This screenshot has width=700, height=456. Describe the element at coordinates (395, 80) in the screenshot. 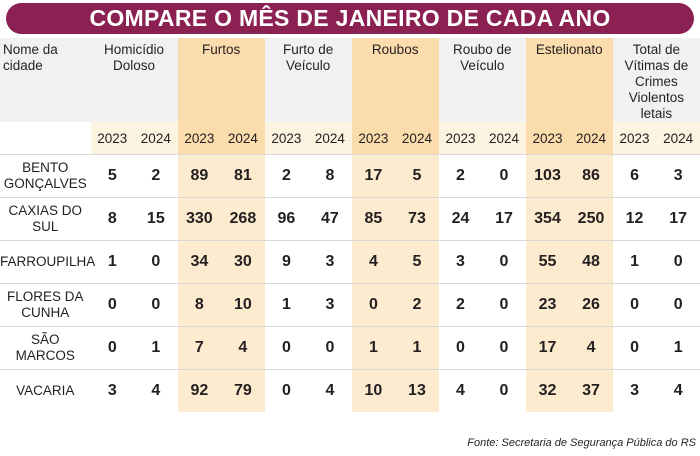

I see `category-header: Roubos` at that location.